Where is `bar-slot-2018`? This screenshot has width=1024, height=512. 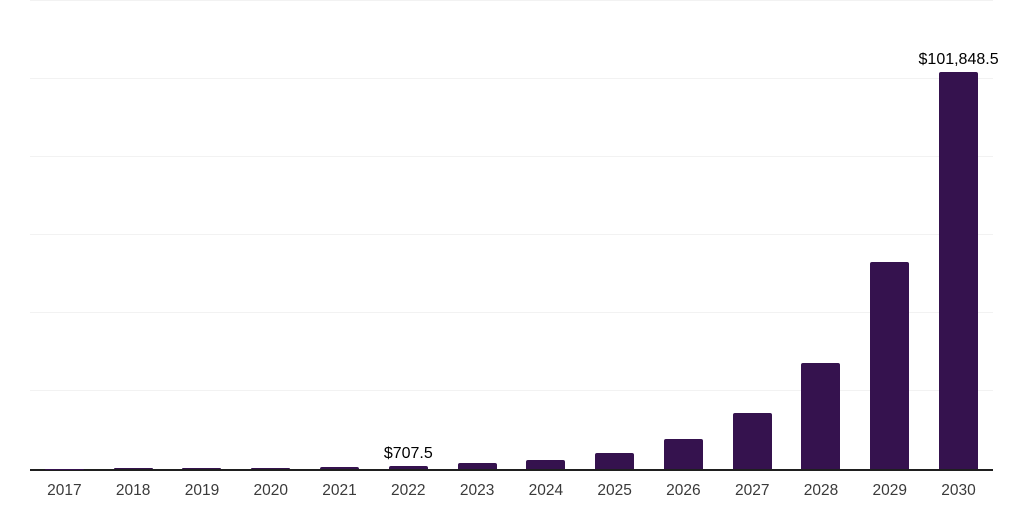
bar-slot-2018 is located at coordinates (133, 235).